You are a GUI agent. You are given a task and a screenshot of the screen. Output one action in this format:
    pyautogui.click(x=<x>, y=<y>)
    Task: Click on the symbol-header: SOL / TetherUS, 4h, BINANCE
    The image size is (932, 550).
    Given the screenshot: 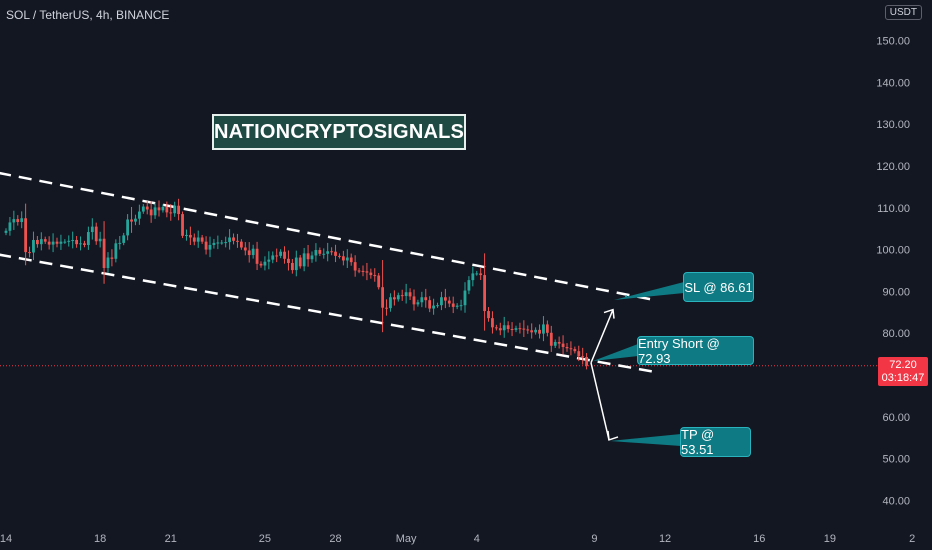 What is the action you would take?
    pyautogui.click(x=88, y=15)
    